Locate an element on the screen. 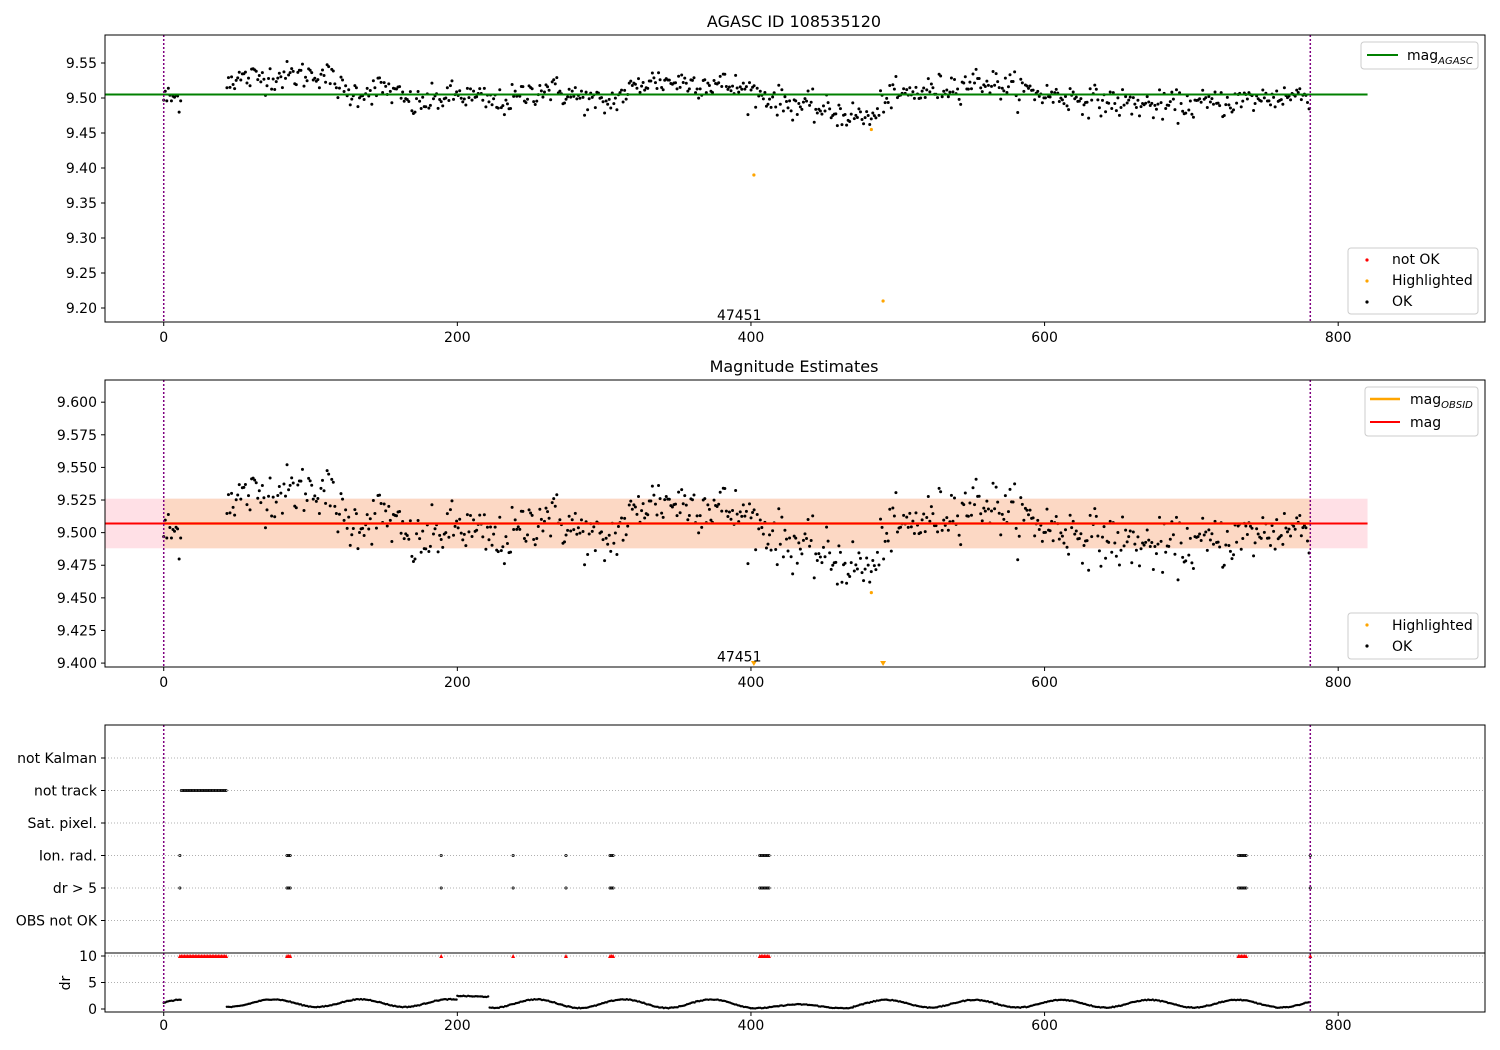 This screenshot has width=1500, height=1050. legend-highlighted: Highlighted is located at coordinates (1432, 281).